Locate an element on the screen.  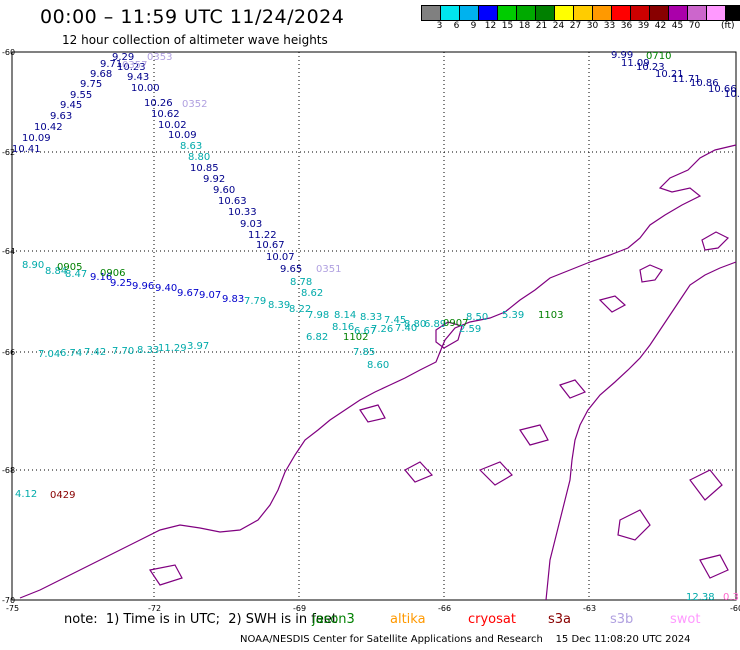
s3a-wave-label: 0429 is located at coordinates (62, 495).